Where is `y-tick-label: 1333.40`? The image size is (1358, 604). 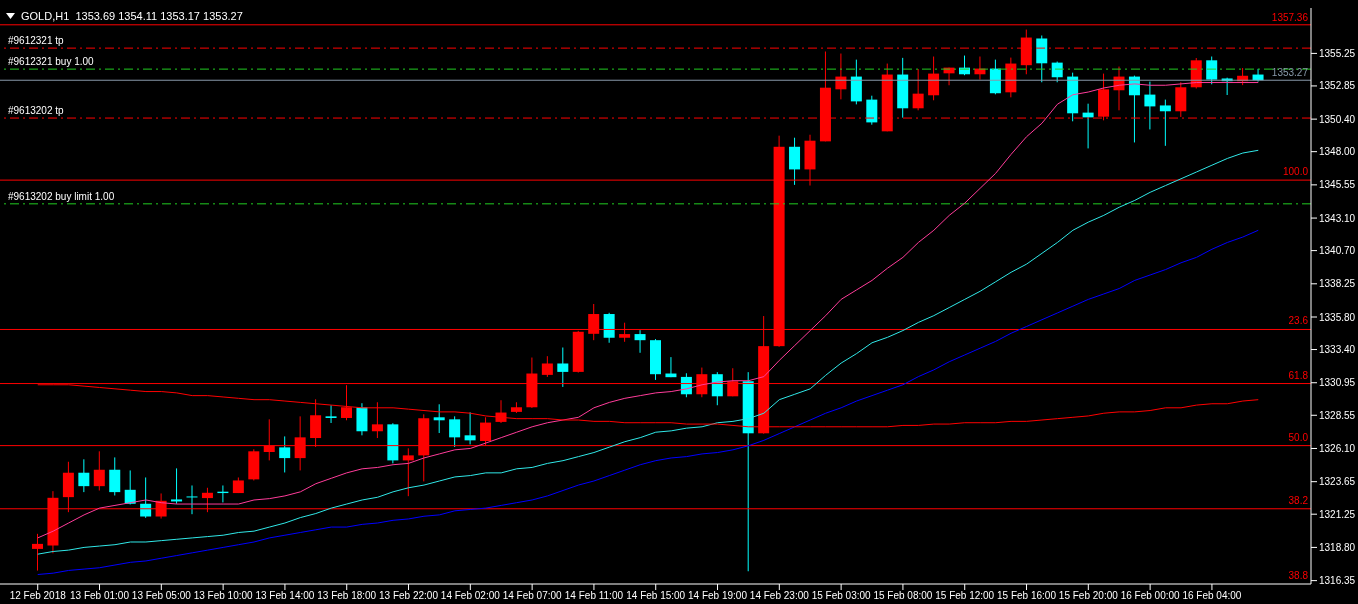 y-tick-label: 1333.40 is located at coordinates (1337, 350).